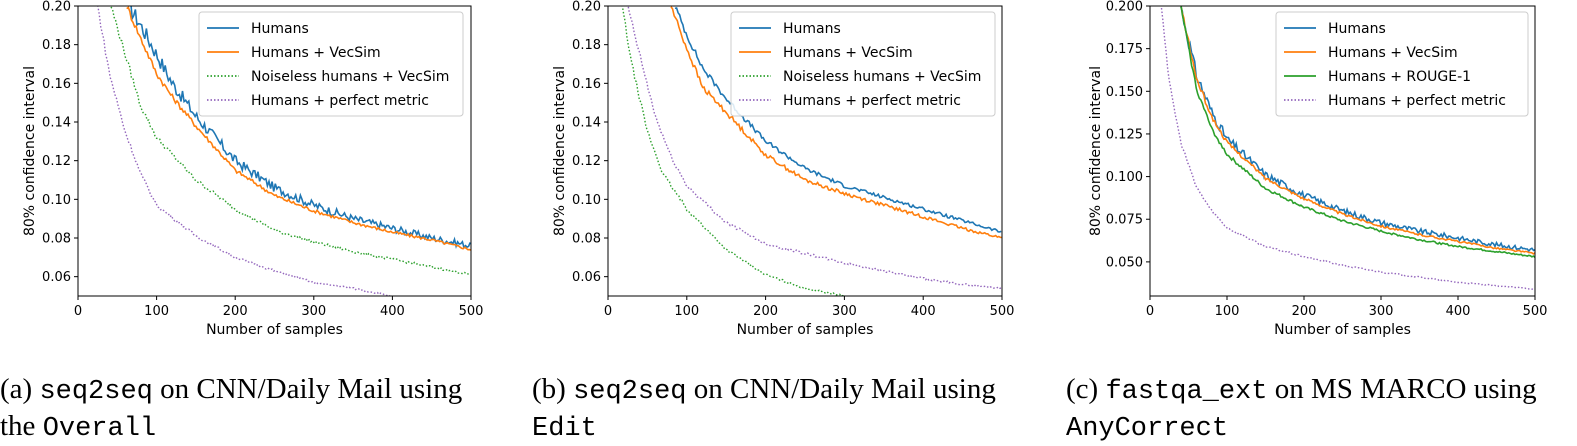  What do you see at coordinates (1124, 49) in the screenshot?
I see `y-tick-label: 0.175` at bounding box center [1124, 49].